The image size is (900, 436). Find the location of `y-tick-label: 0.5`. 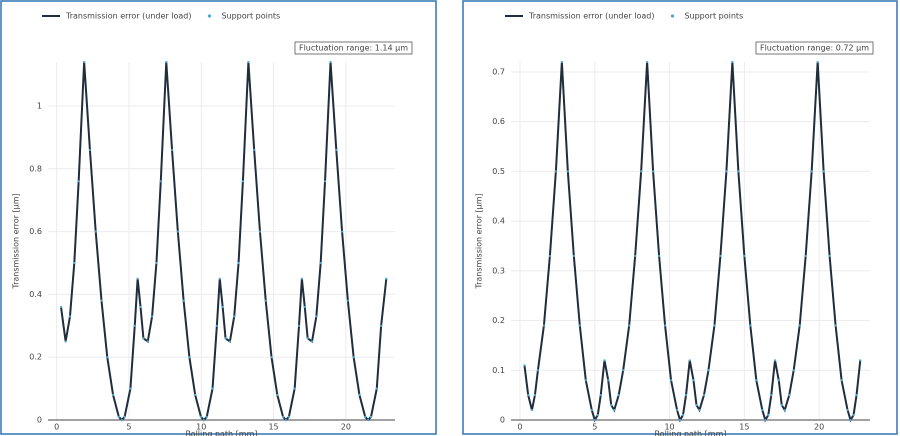

y-tick-label: 0.5 is located at coordinates (498, 171).